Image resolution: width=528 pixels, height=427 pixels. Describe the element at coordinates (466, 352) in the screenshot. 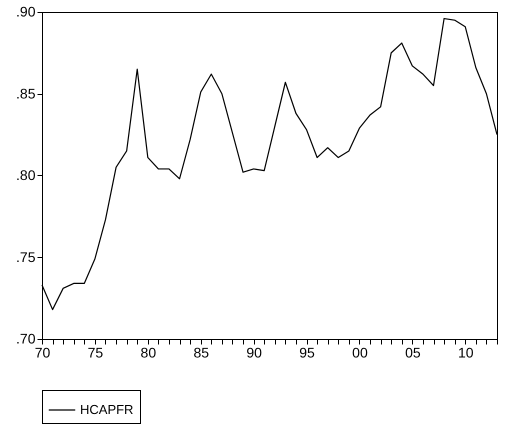

I see `x-tick-label: 10` at that location.